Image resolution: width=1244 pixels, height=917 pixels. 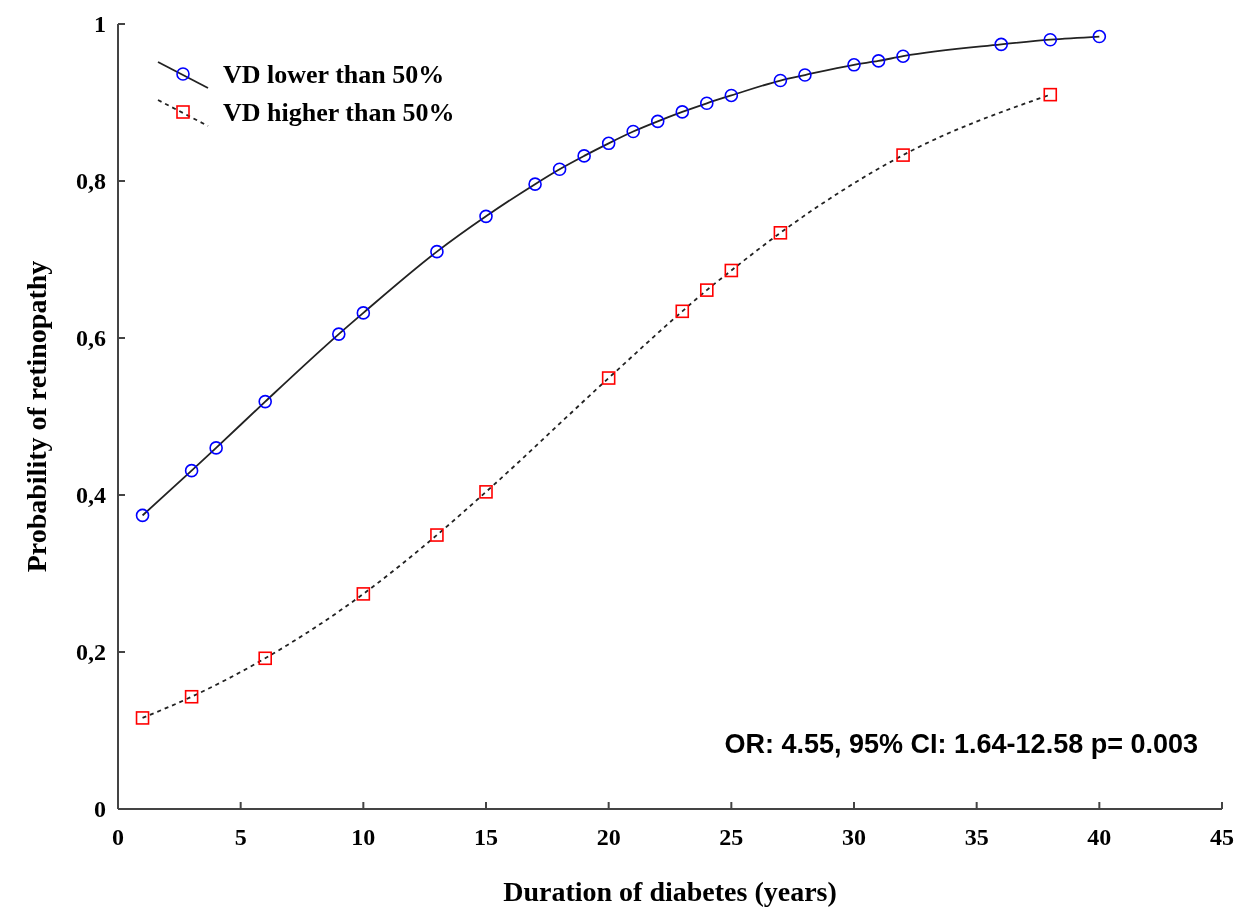 What do you see at coordinates (91, 338) in the screenshot?
I see `y-tick-label: 0,6` at bounding box center [91, 338].